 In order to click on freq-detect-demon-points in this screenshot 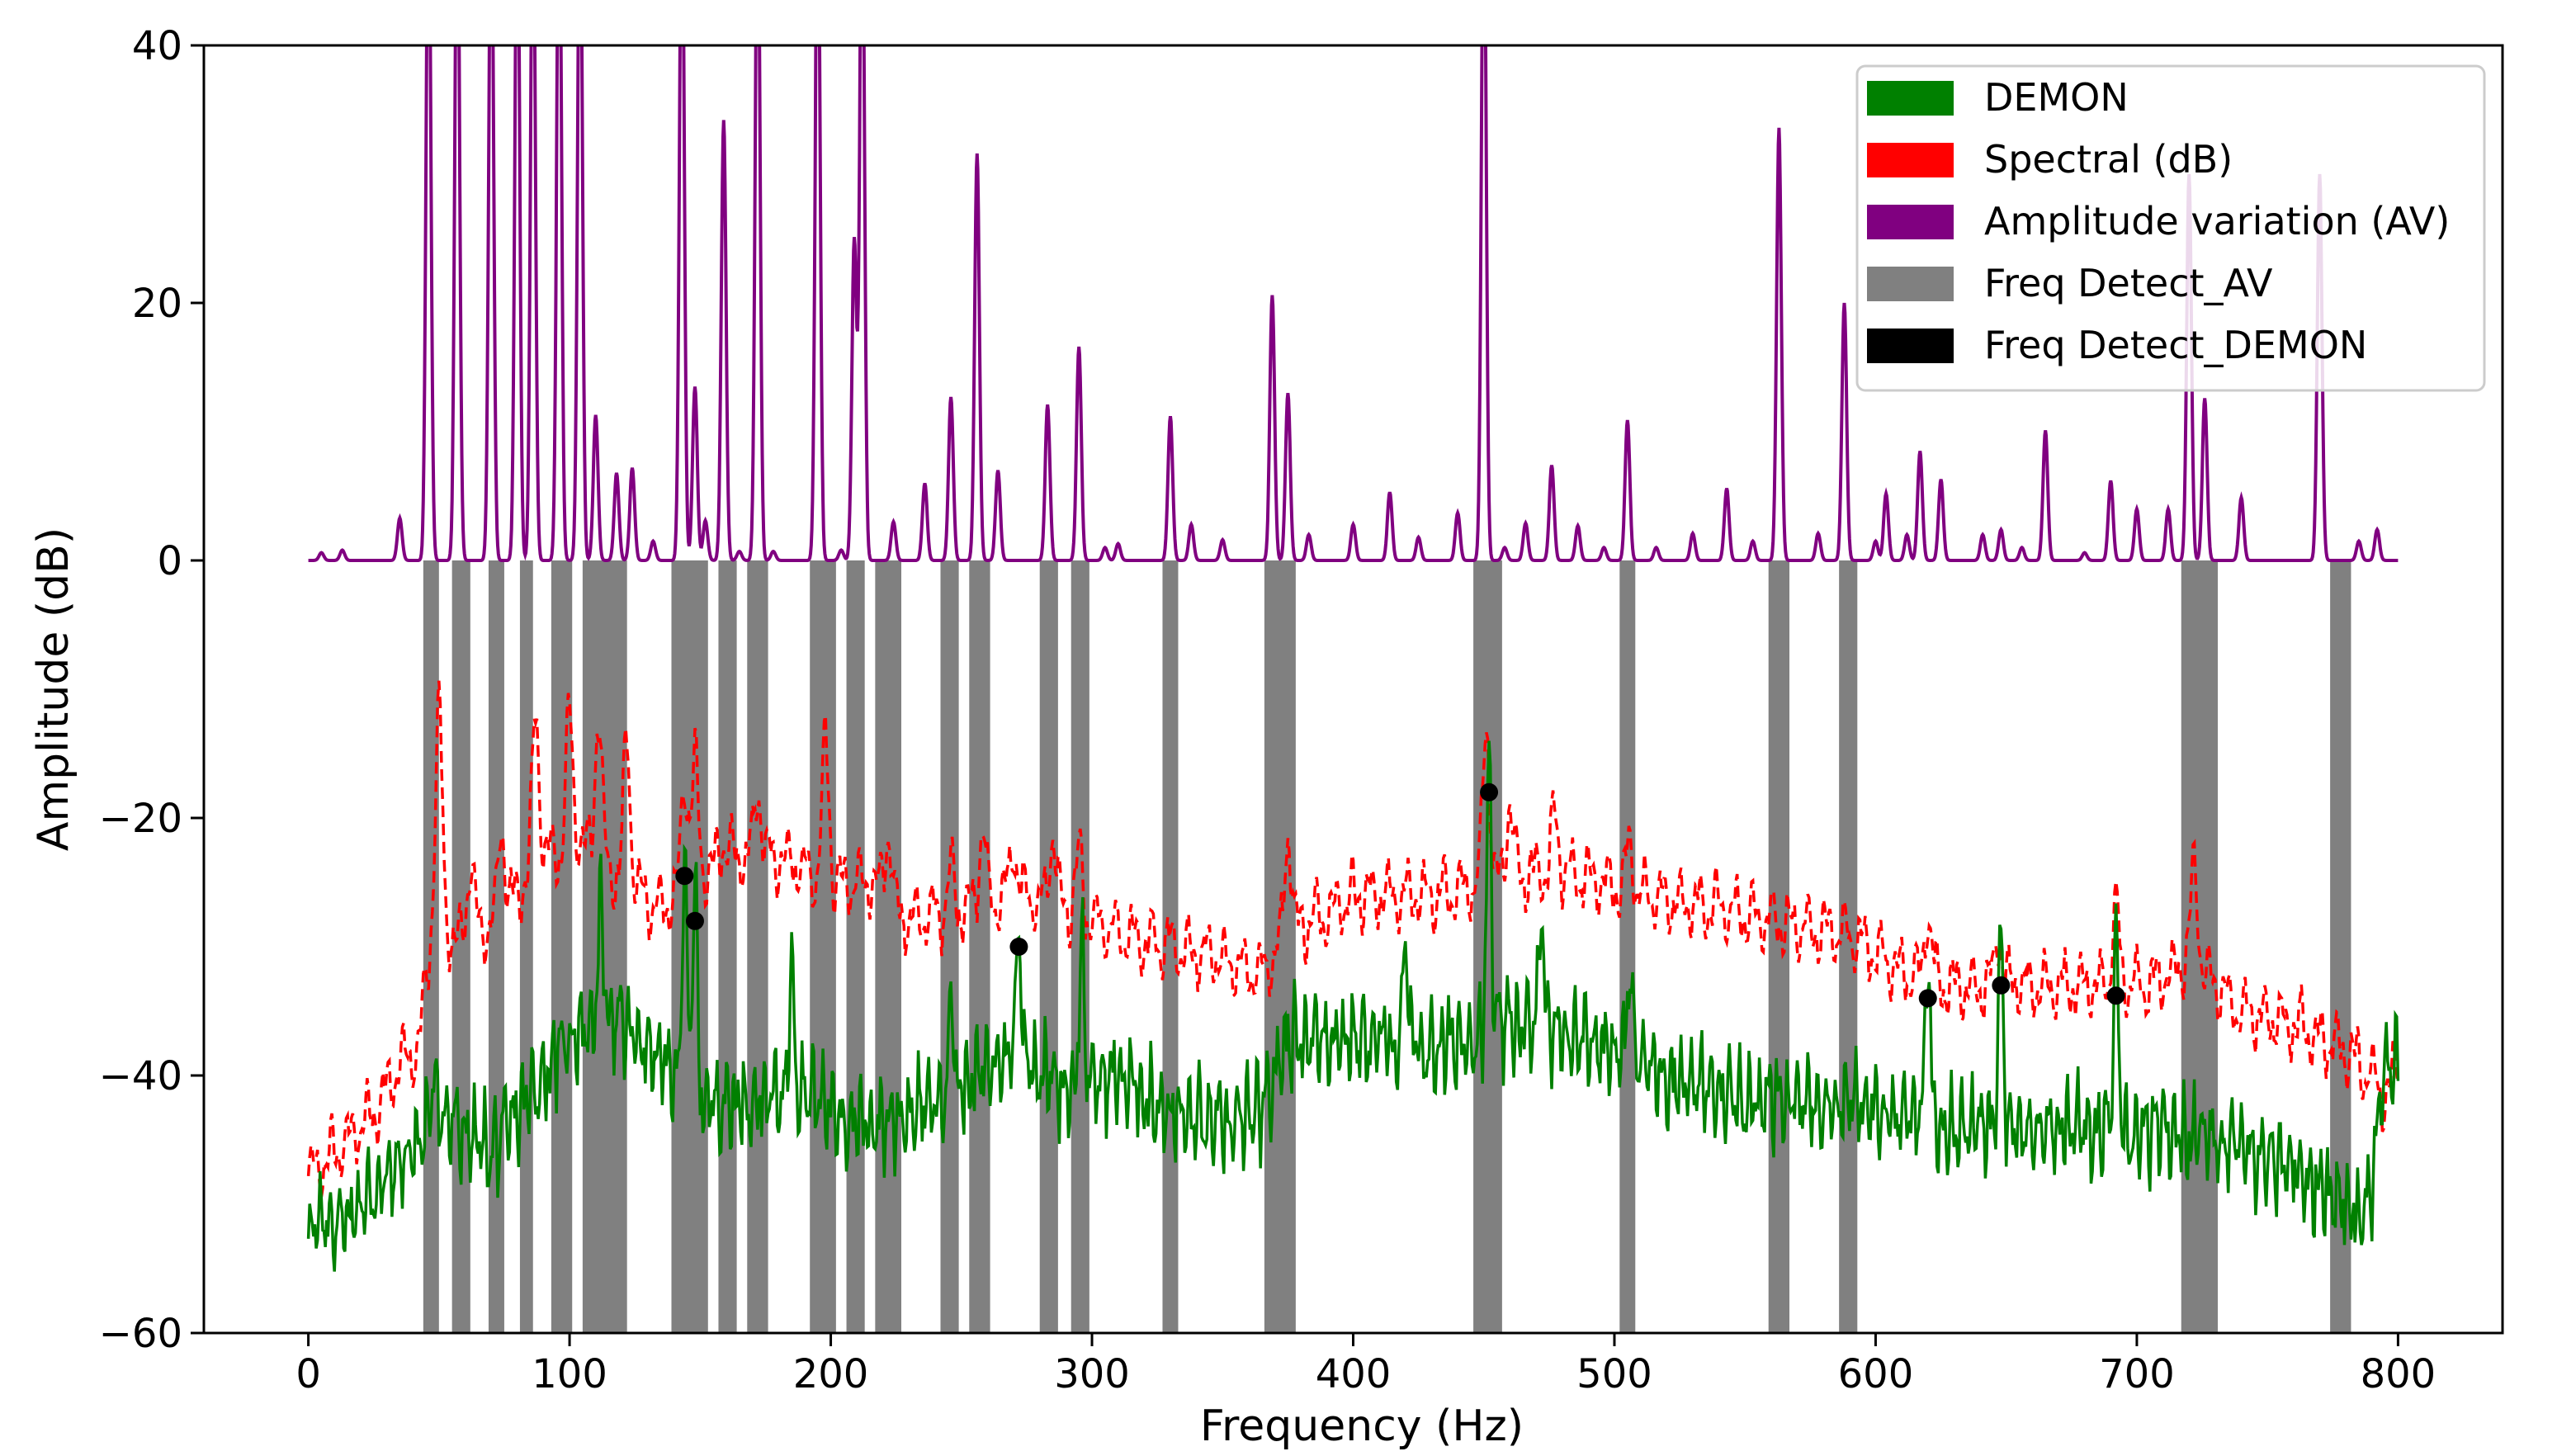, I will do `click(1400, 895)`.